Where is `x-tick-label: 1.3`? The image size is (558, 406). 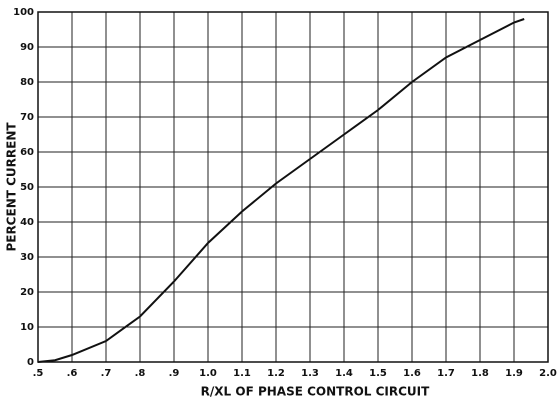
x-tick-label: 1.3 is located at coordinates (310, 373).